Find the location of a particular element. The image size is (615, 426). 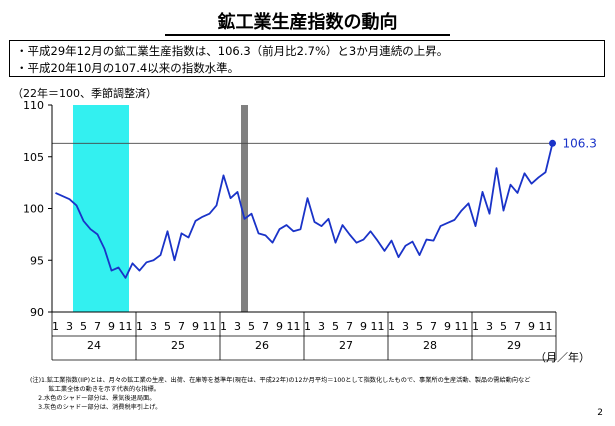

year-label: 24 is located at coordinates (94, 345).